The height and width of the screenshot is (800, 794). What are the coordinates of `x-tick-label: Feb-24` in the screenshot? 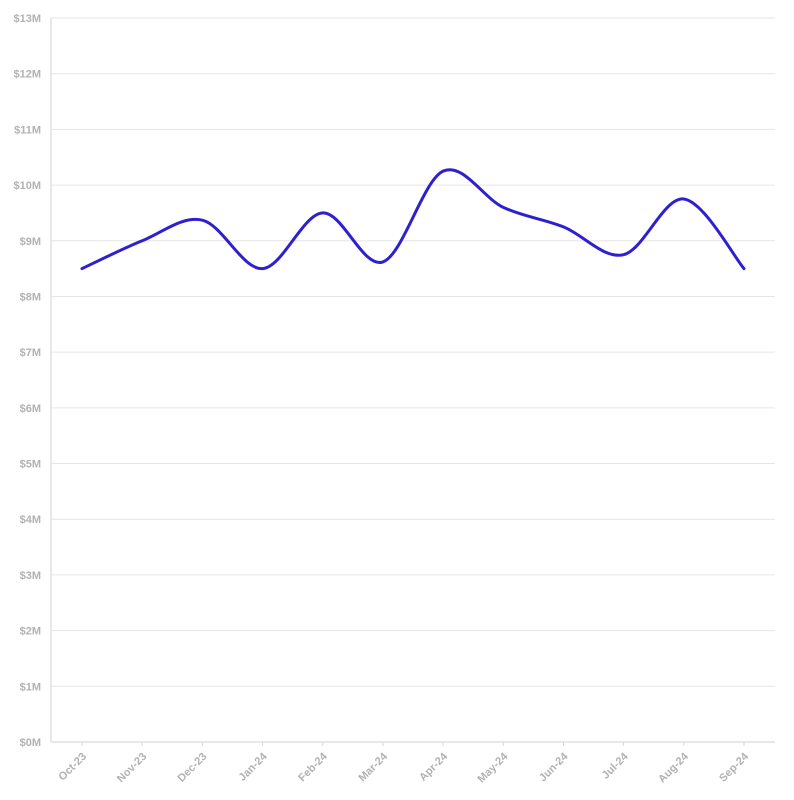 It's located at (313, 767).